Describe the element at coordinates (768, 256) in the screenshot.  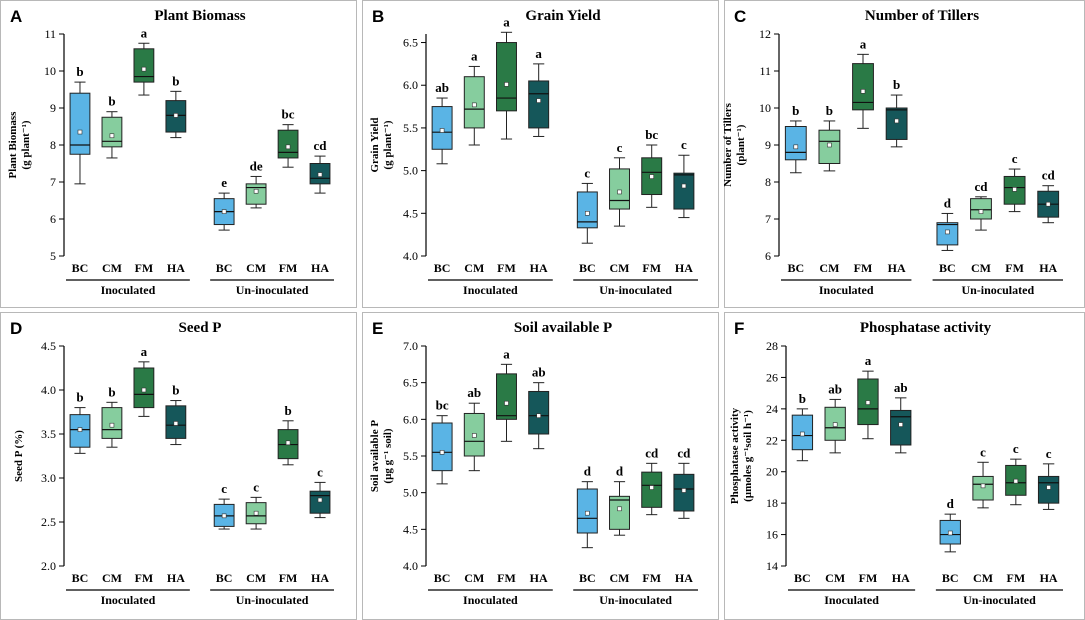
I see `y-tick-label: 6` at that location.